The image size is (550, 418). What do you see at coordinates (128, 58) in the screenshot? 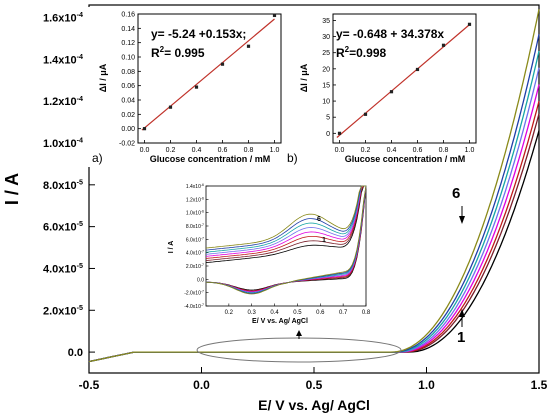
I see `inset-a-y-tick-label: 0.10` at bounding box center [128, 58].